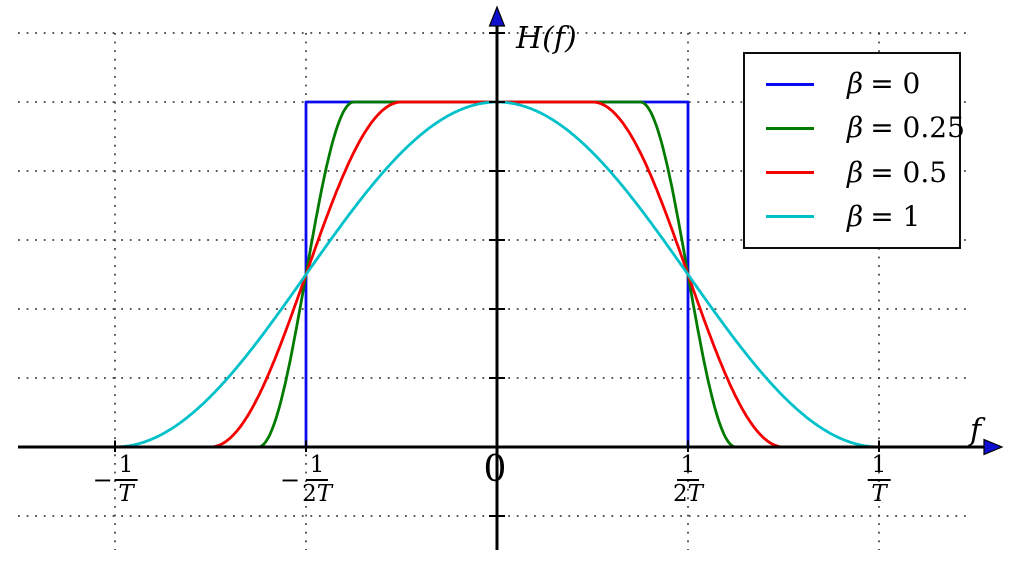 This screenshot has height=569, width=1019. Describe the element at coordinates (546, 38) in the screenshot. I see `y-axis-label: H(f)` at that location.